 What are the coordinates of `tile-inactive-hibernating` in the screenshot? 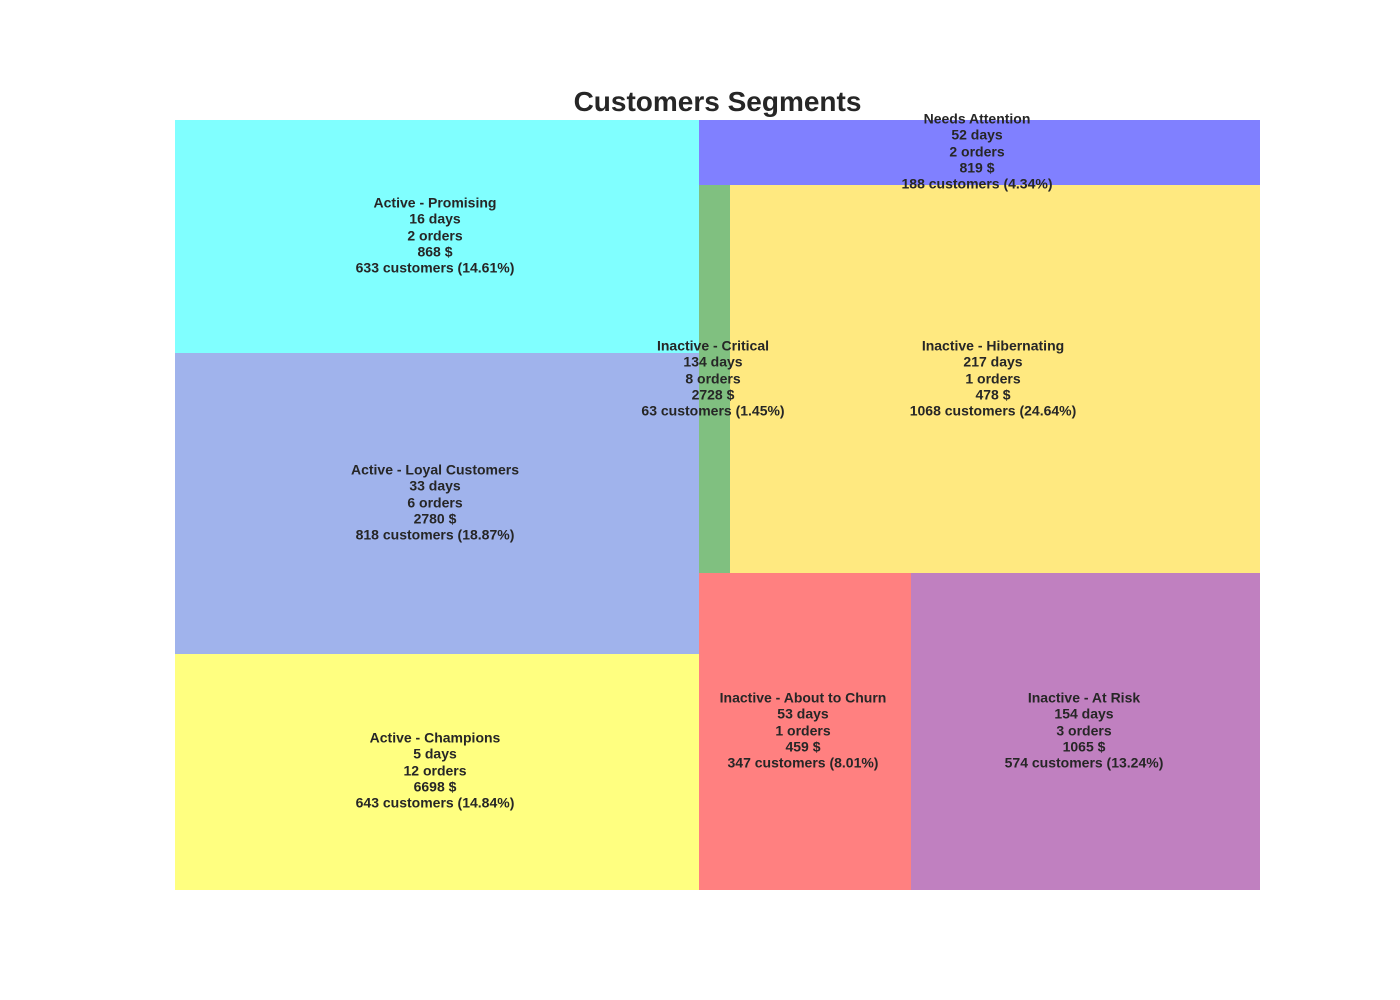 It's located at (995, 379).